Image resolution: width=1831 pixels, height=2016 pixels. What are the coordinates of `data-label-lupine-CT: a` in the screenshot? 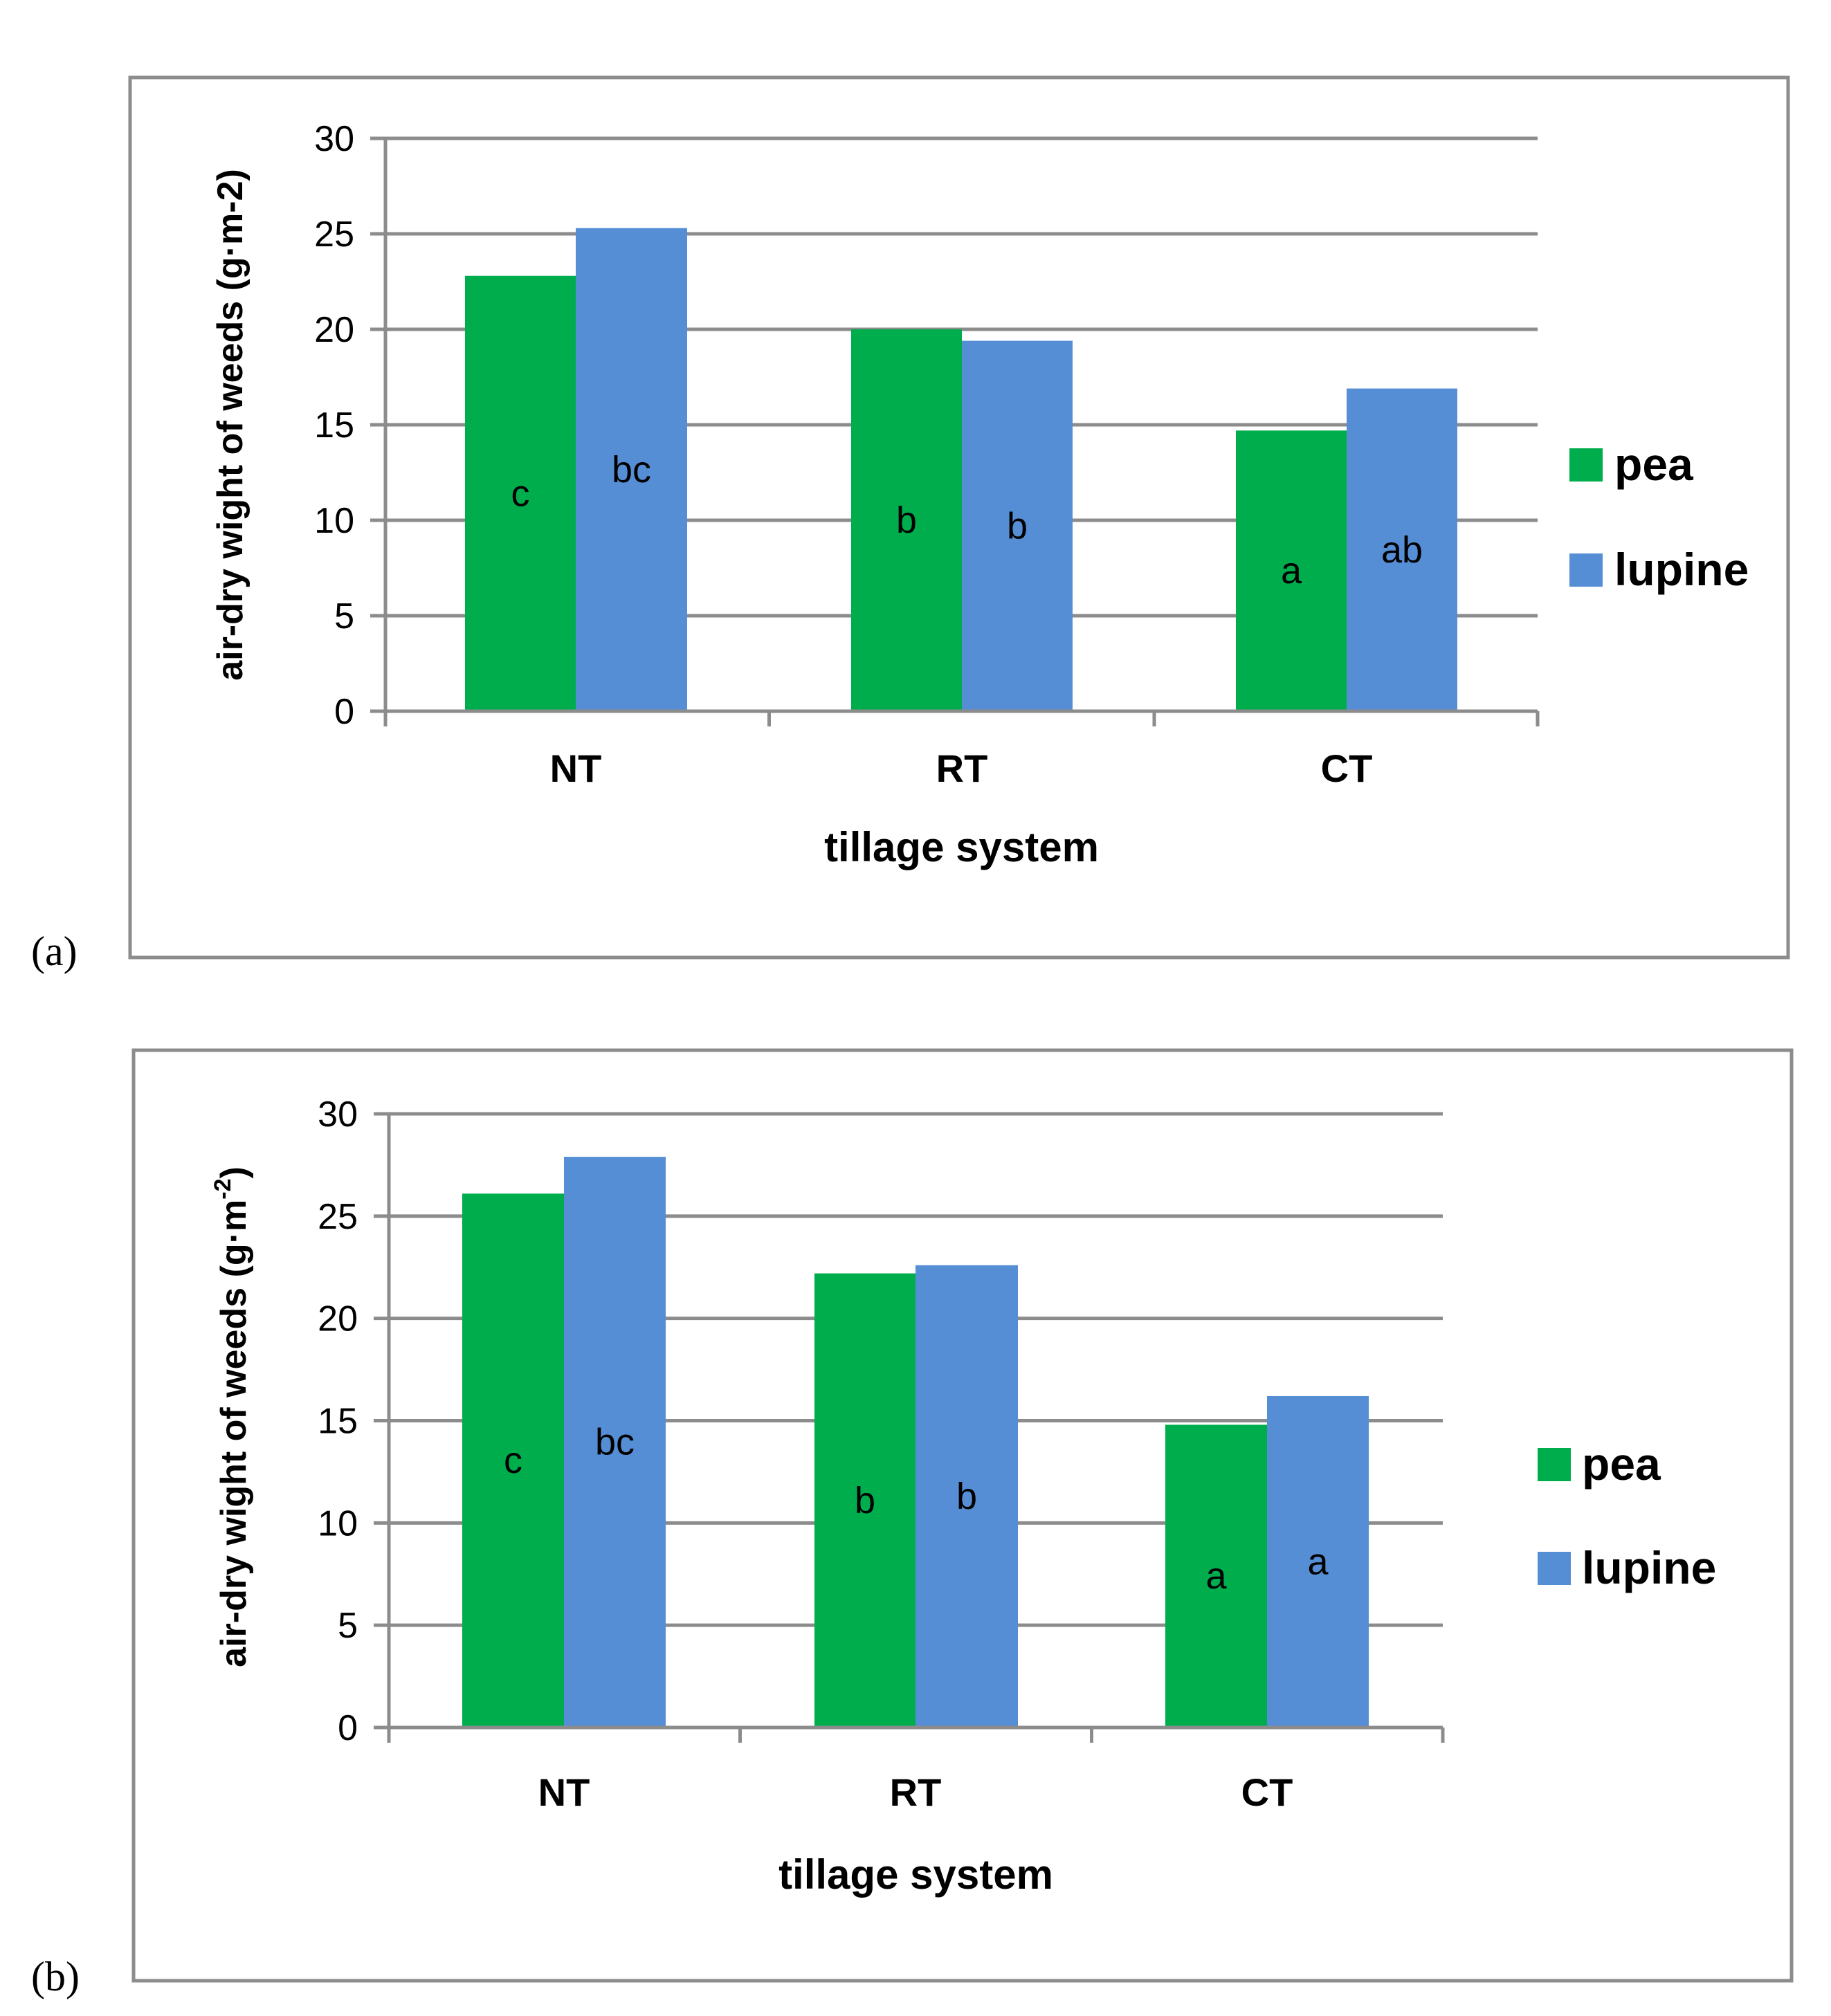 It's located at (1318, 1562).